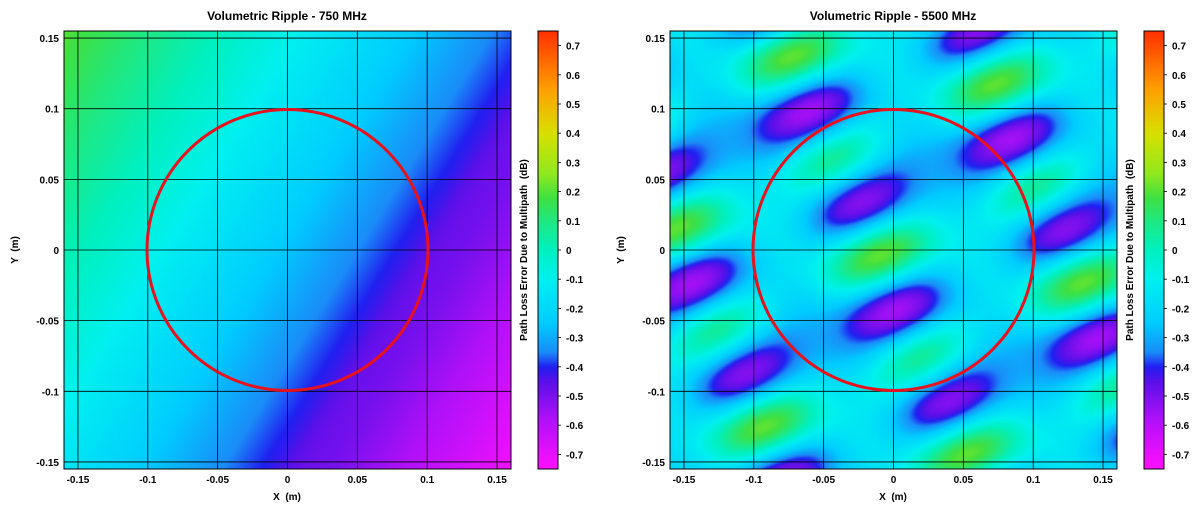 This screenshot has width=1196, height=512. I want to click on chart-title: Volumetric Ripple - 750 MHz, so click(287, 16).